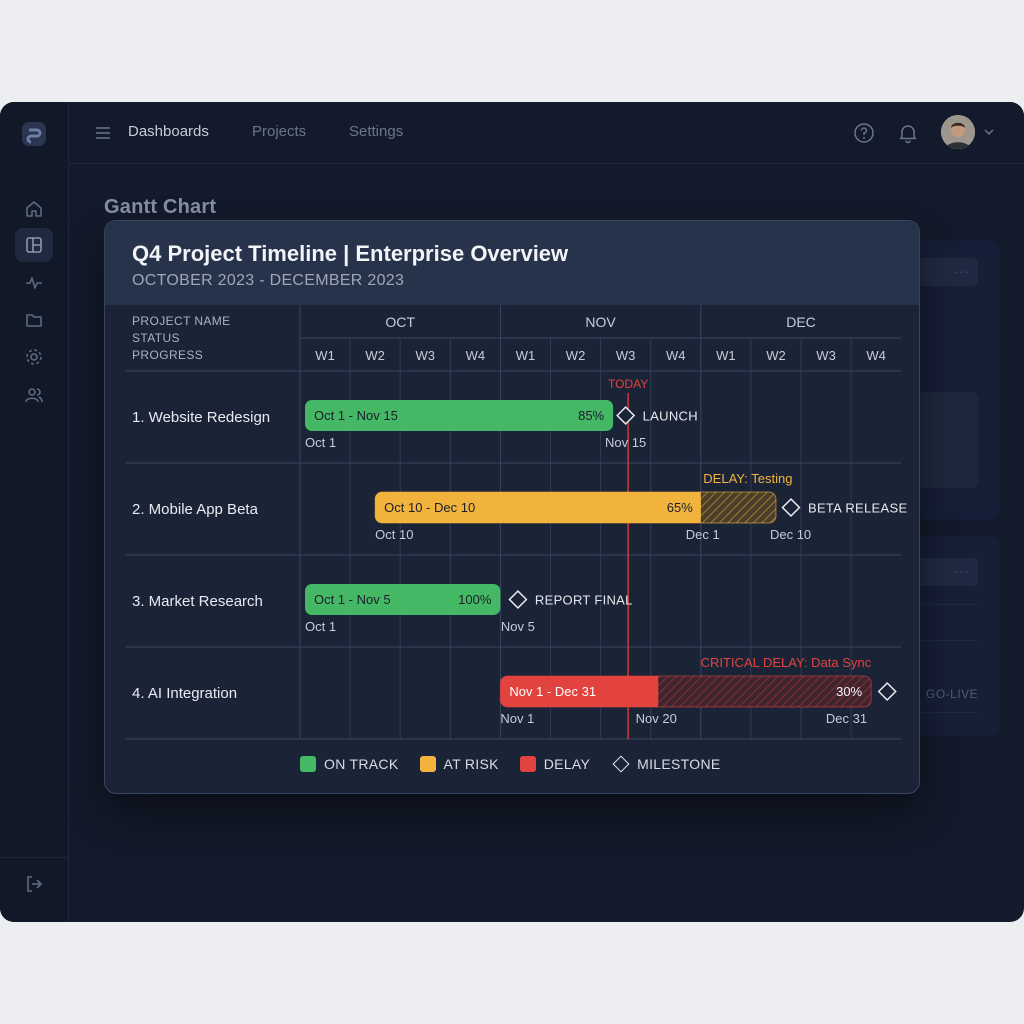  What do you see at coordinates (989, 132) in the screenshot?
I see `chevron-down-icon` at bounding box center [989, 132].